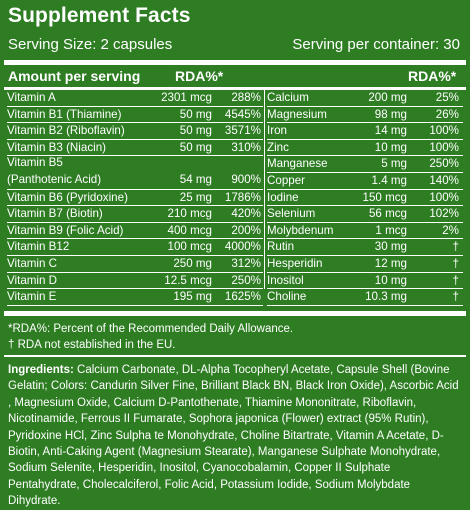  I want to click on nutrient-name: Hesperidin, so click(295, 263).